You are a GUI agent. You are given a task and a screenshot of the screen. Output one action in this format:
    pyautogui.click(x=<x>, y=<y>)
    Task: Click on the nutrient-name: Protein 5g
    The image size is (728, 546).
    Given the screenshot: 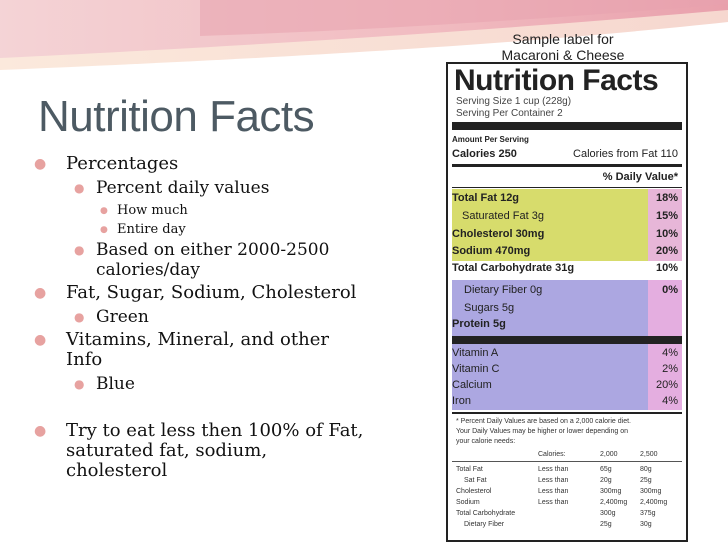 What is the action you would take?
    pyautogui.click(x=479, y=324)
    